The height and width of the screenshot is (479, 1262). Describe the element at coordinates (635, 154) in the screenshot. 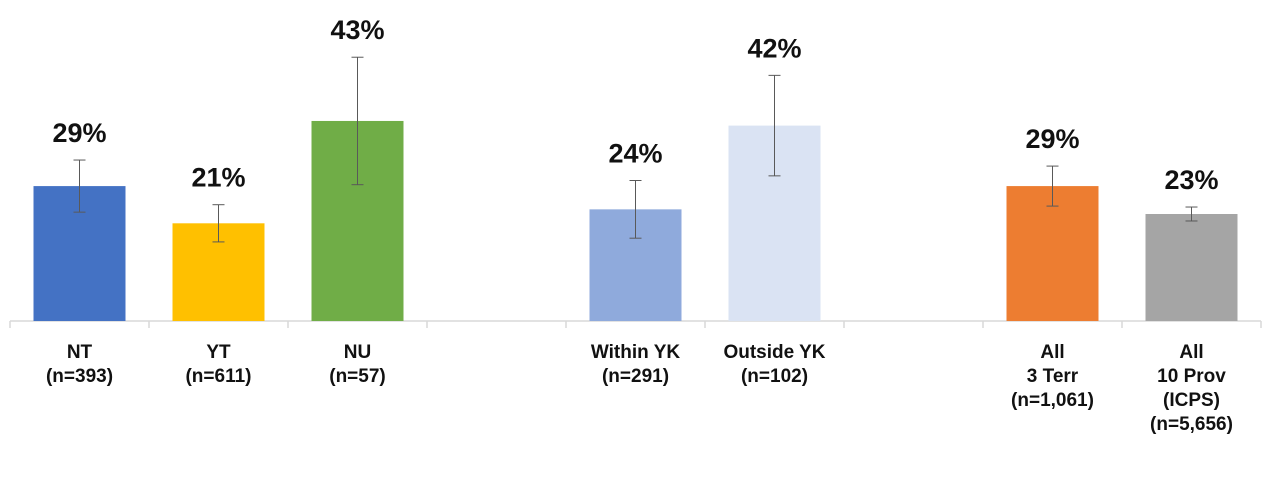

I see `value-label: 24%` at that location.